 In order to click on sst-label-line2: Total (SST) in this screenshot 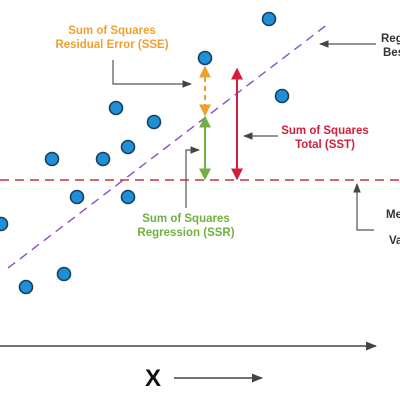, I will do `click(325, 145)`.